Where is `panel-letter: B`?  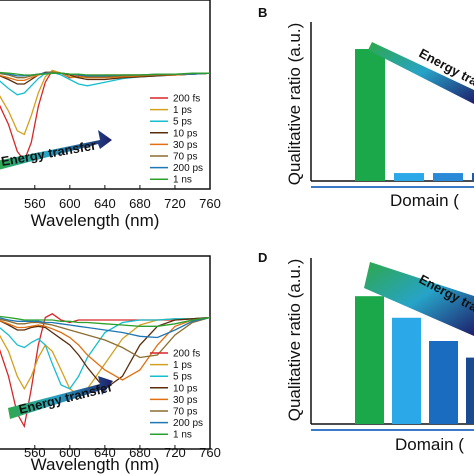 panel-letter: B is located at coordinates (262, 12).